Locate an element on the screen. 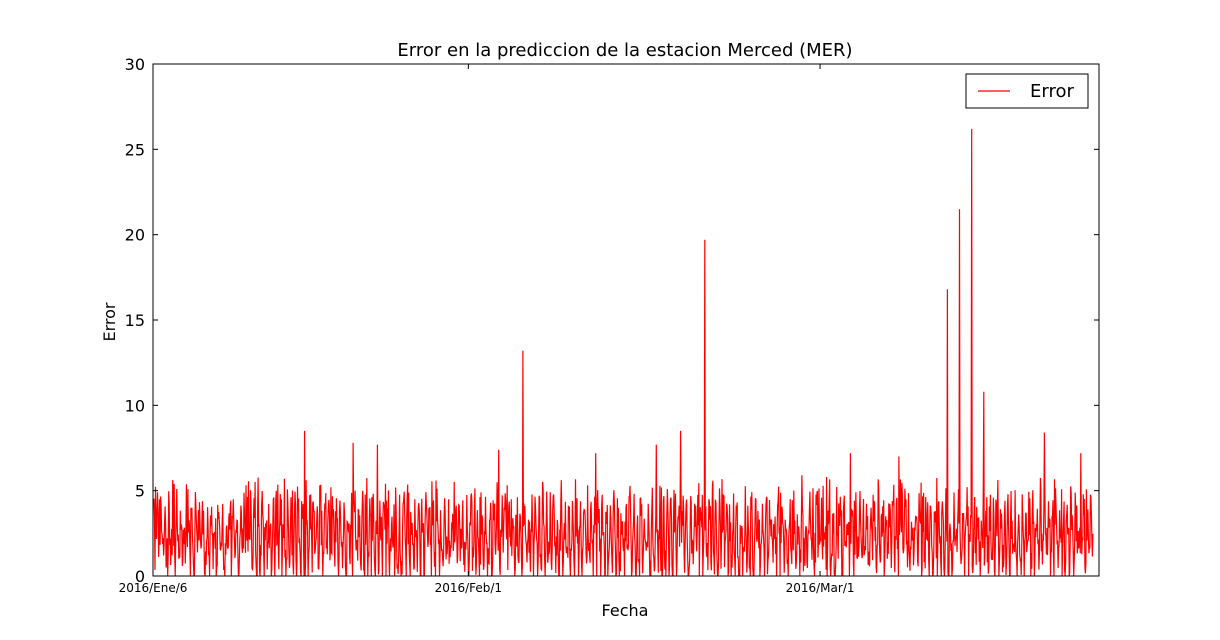  x-tick-label: 2016/Ene/6 is located at coordinates (153, 588).